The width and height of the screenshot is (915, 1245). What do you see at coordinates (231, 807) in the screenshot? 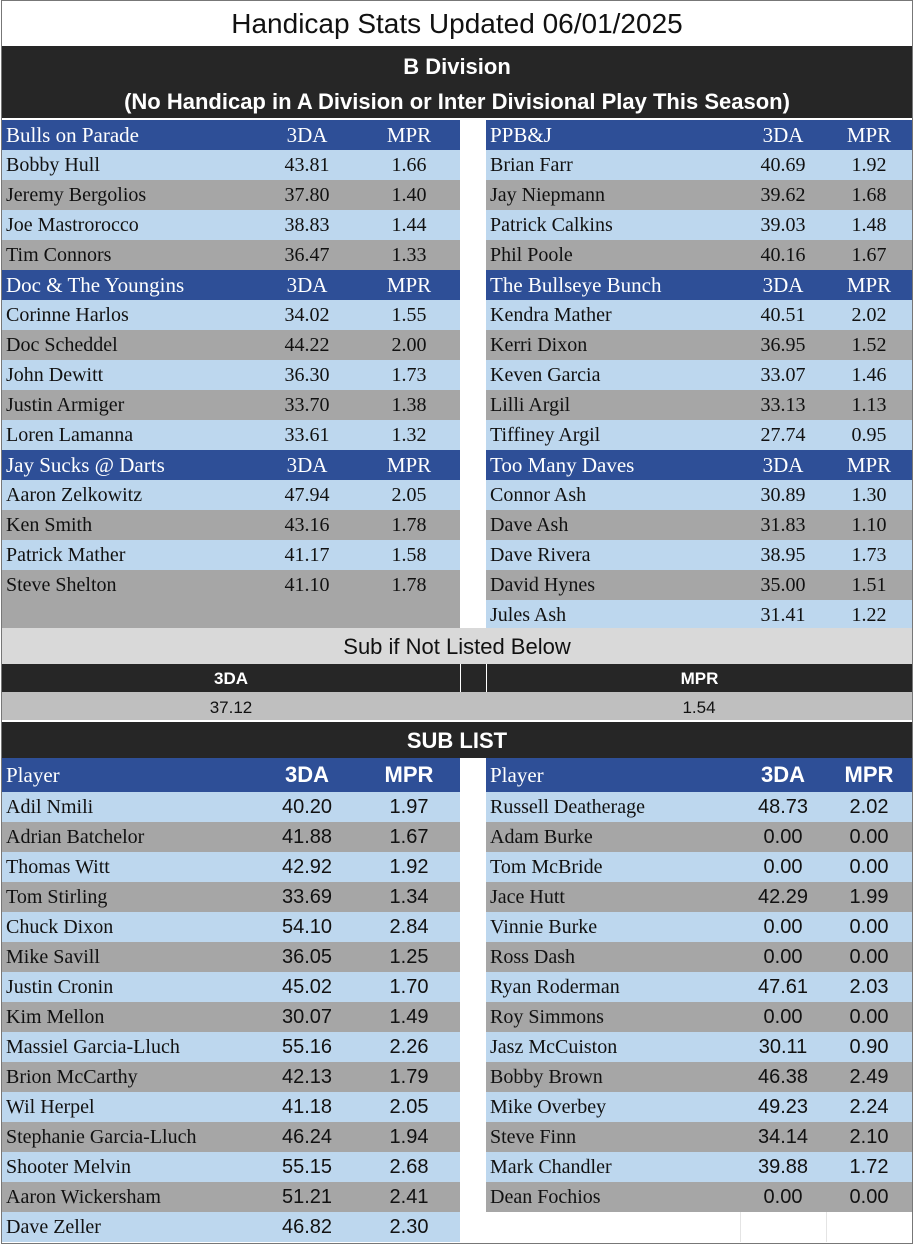
I see `sub-player-row: Adil Nmili 40.20 1.97` at bounding box center [231, 807].